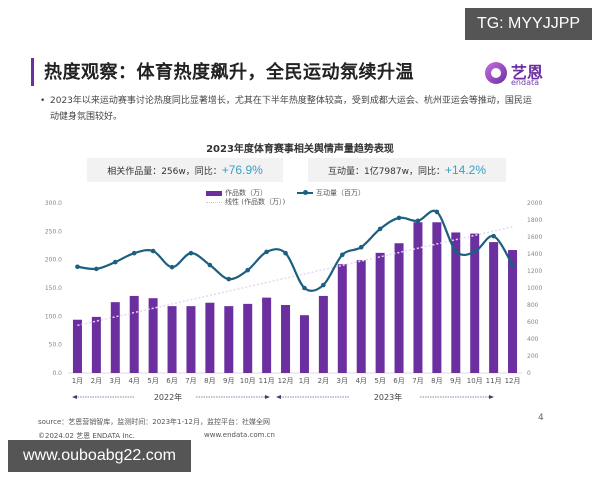 Image resolution: width=600 pixels, height=480 pixels. I want to click on y-tick-right: 2000, so click(534, 203).